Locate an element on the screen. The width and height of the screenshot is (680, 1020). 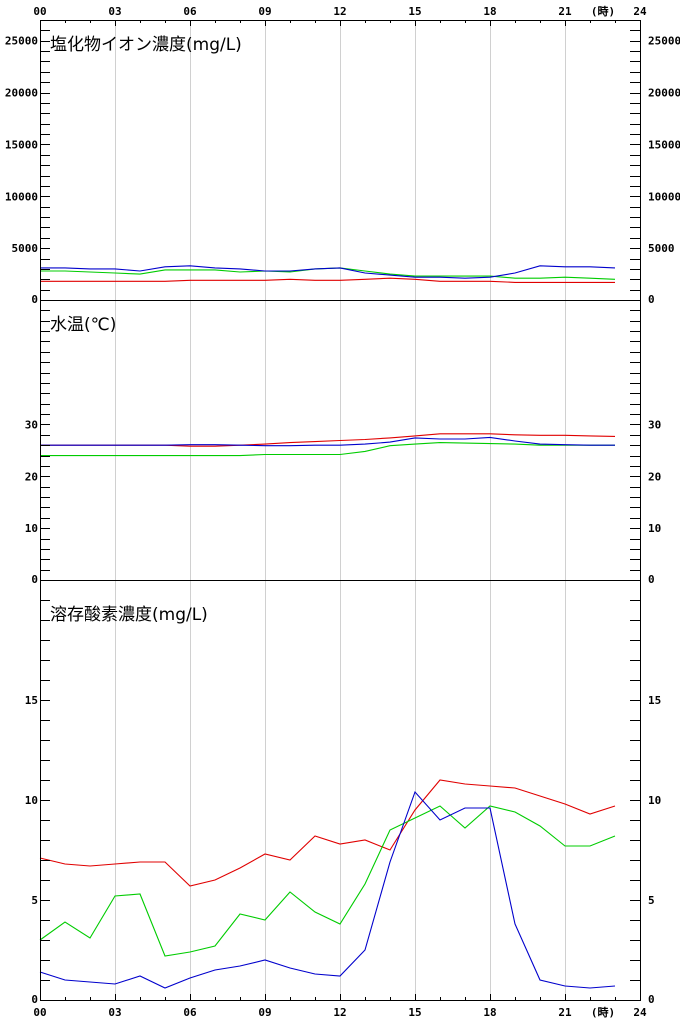
y-tick-label-left: 10000 is located at coordinates (21, 196).